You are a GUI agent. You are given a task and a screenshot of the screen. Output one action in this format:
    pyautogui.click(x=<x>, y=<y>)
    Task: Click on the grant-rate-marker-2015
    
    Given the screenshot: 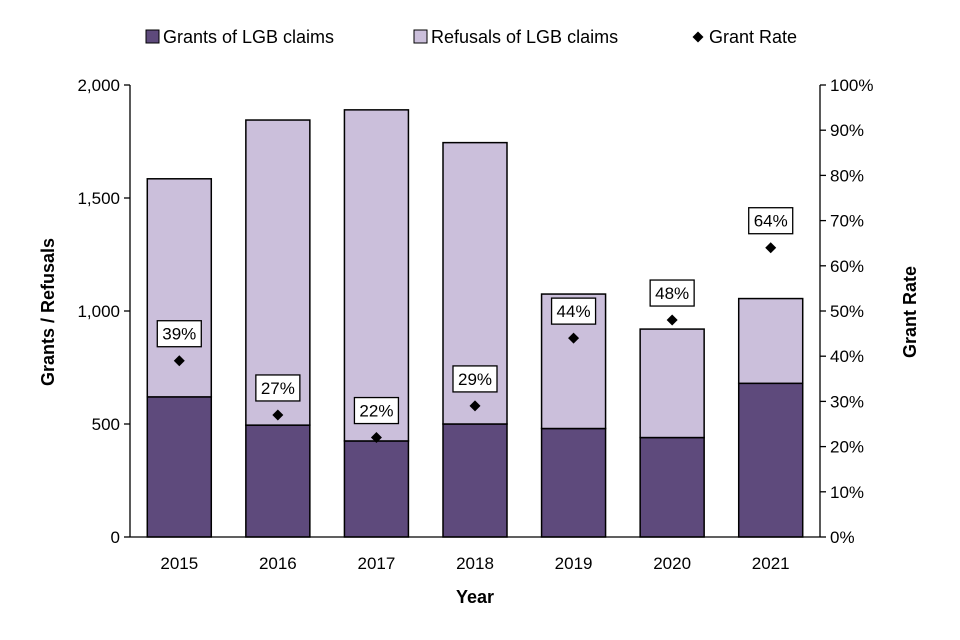 What is the action you would take?
    pyautogui.click(x=179, y=361)
    